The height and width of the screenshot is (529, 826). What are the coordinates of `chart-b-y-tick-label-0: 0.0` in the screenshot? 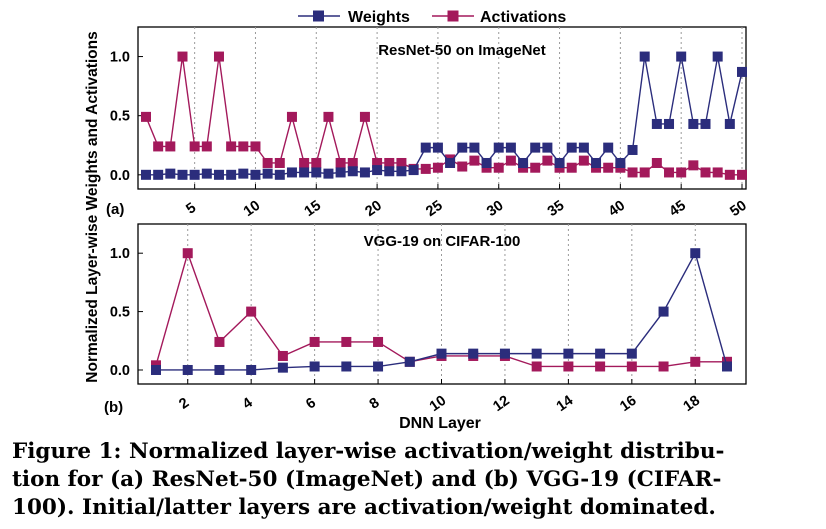 It's located at (120, 371).